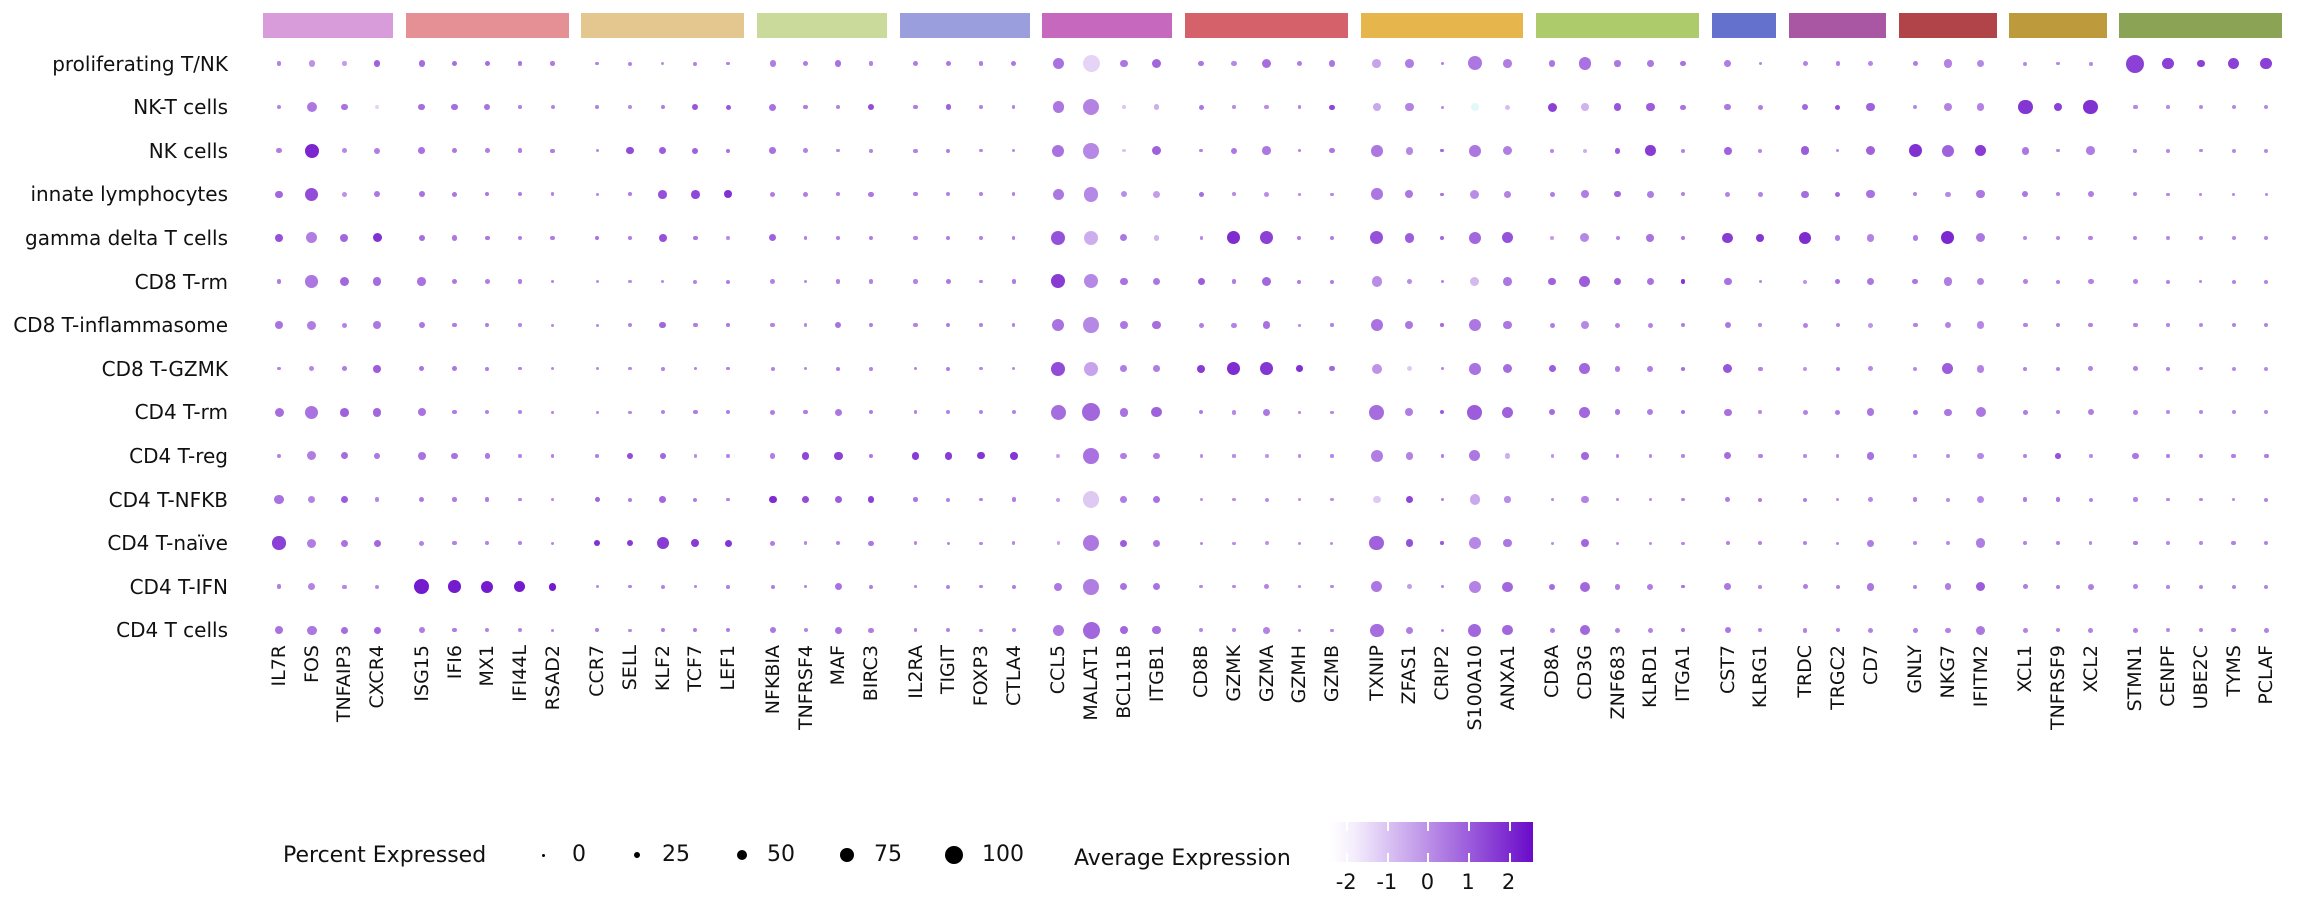 Image resolution: width=2304 pixels, height=921 pixels. I want to click on gene-label: IFI6, so click(454, 662).